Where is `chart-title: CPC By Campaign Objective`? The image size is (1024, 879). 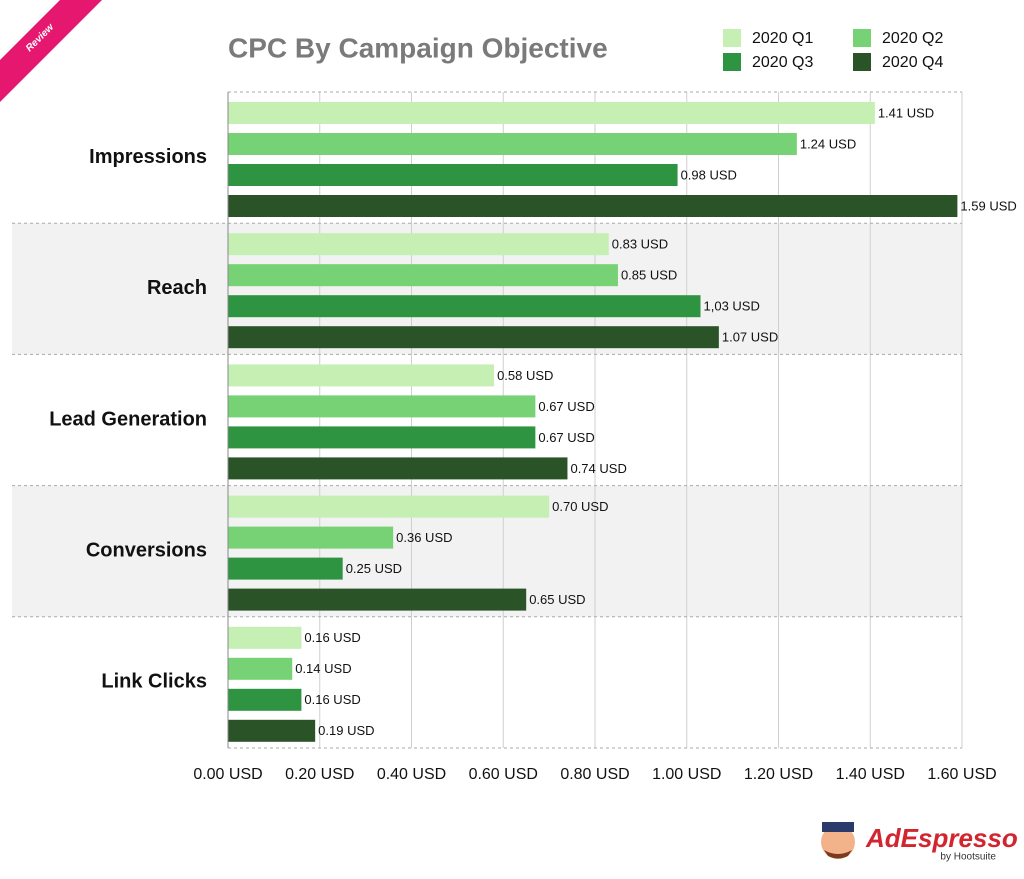 chart-title: CPC By Campaign Objective is located at coordinates (418, 47).